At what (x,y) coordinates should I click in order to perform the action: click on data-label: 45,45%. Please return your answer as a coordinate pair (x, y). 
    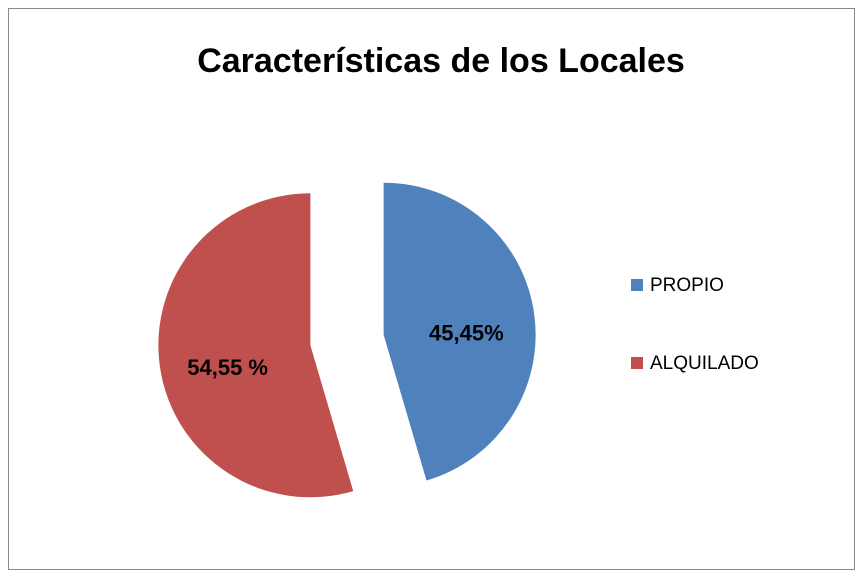
    Looking at the image, I should click on (466, 333).